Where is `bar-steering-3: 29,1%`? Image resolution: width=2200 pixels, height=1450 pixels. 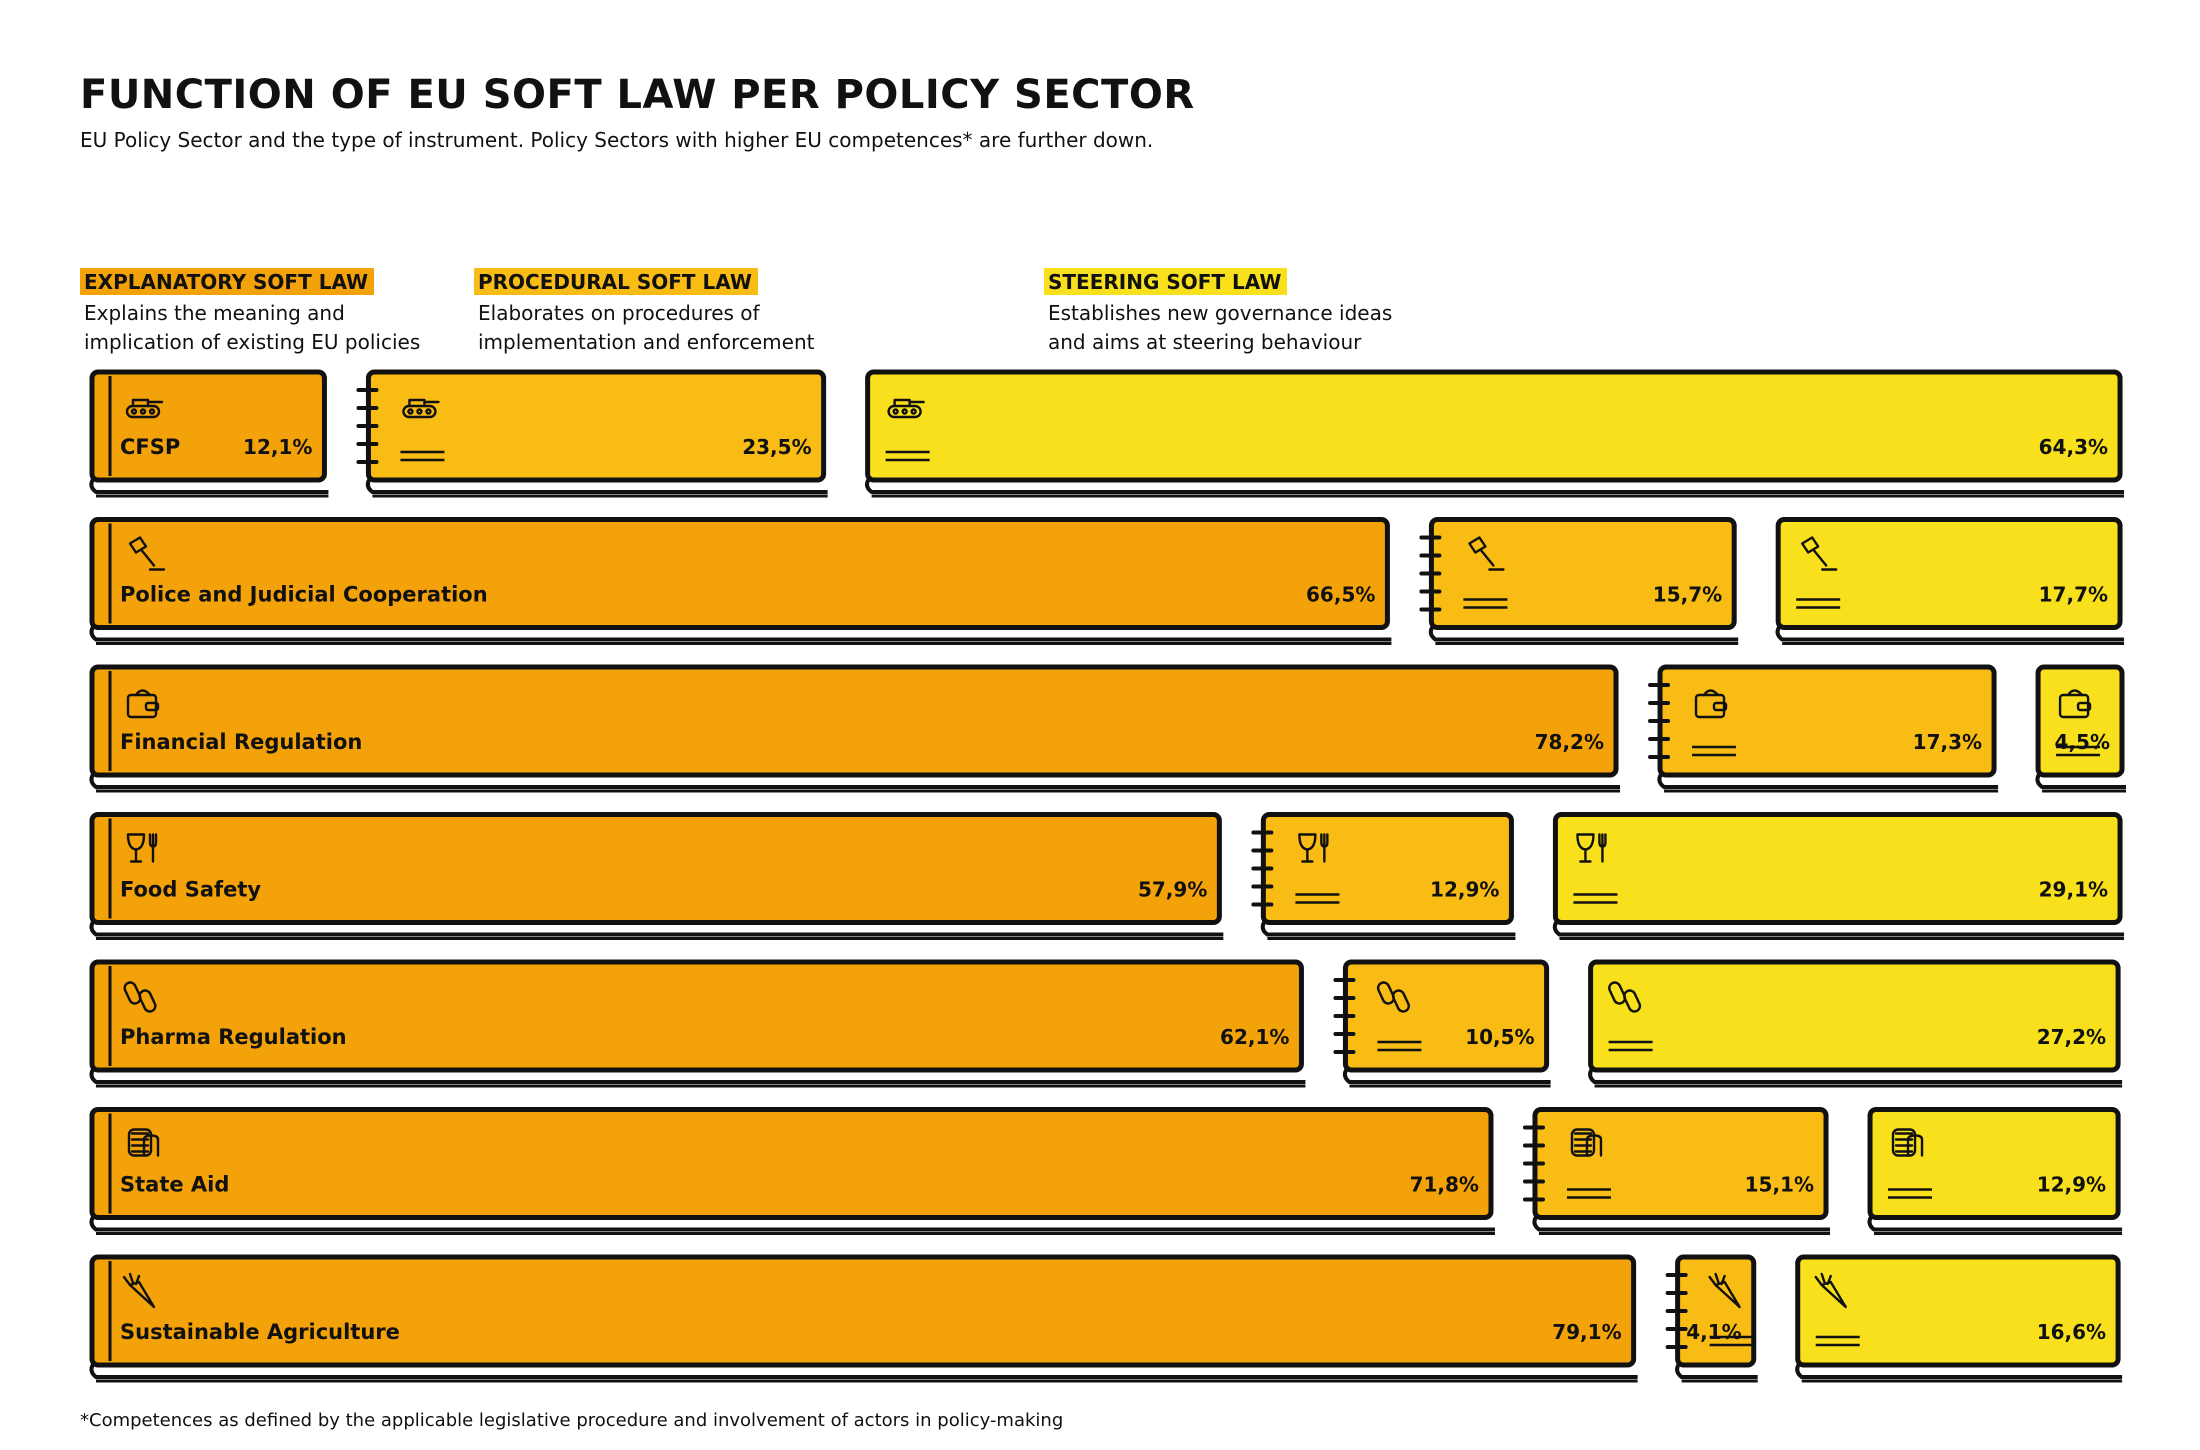 bar-steering-3: 29,1% is located at coordinates (1838, 876).